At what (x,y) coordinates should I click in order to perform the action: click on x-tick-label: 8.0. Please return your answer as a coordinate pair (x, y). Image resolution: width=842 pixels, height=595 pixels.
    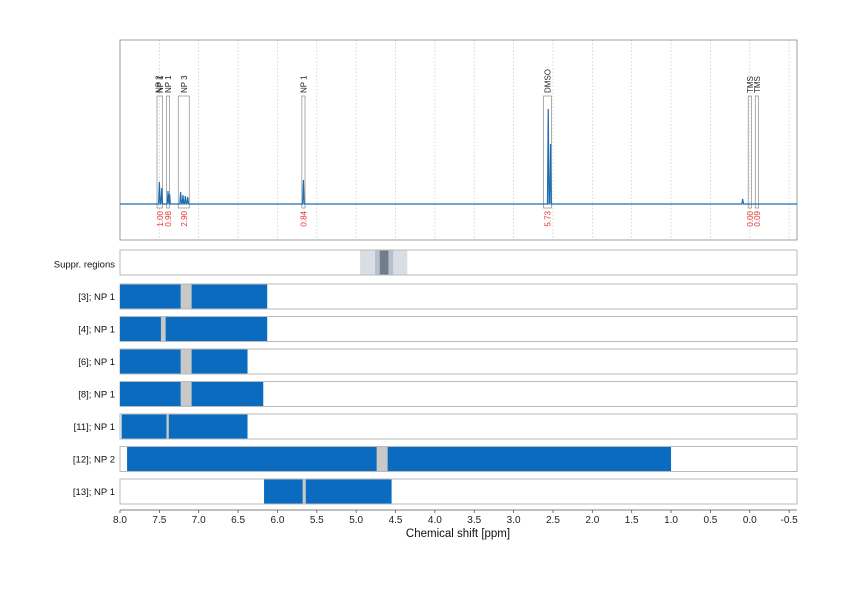
    Looking at the image, I should click on (120, 520).